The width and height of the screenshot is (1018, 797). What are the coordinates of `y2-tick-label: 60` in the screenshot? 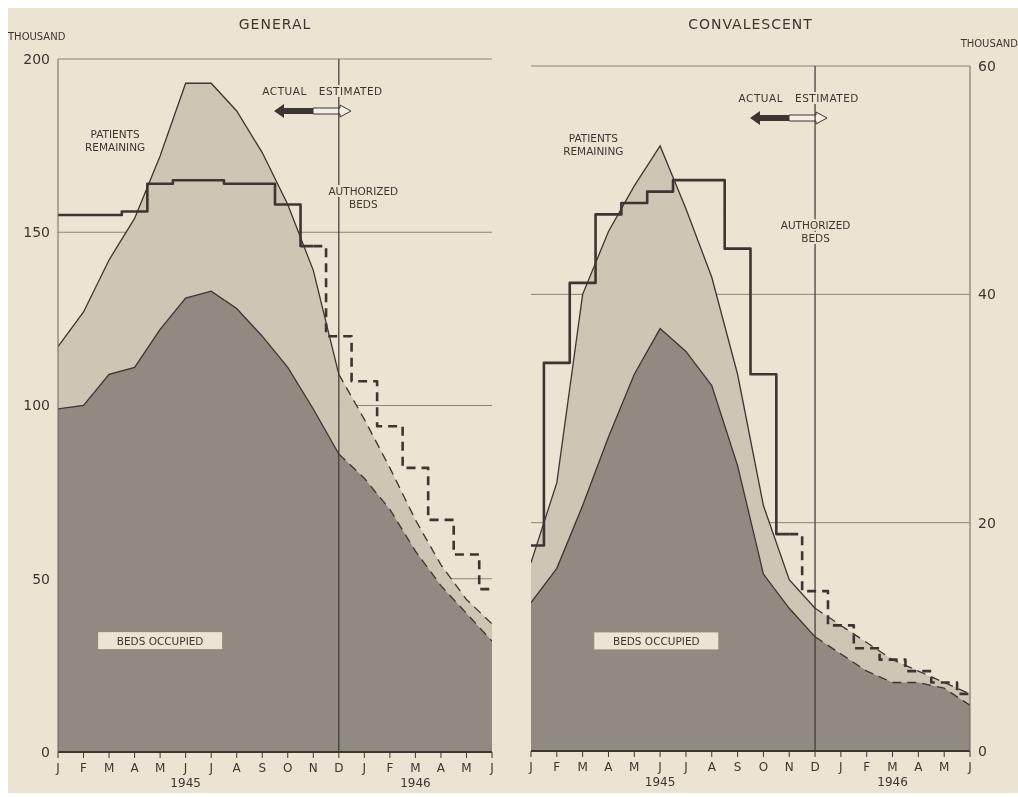 It's located at (987, 65).